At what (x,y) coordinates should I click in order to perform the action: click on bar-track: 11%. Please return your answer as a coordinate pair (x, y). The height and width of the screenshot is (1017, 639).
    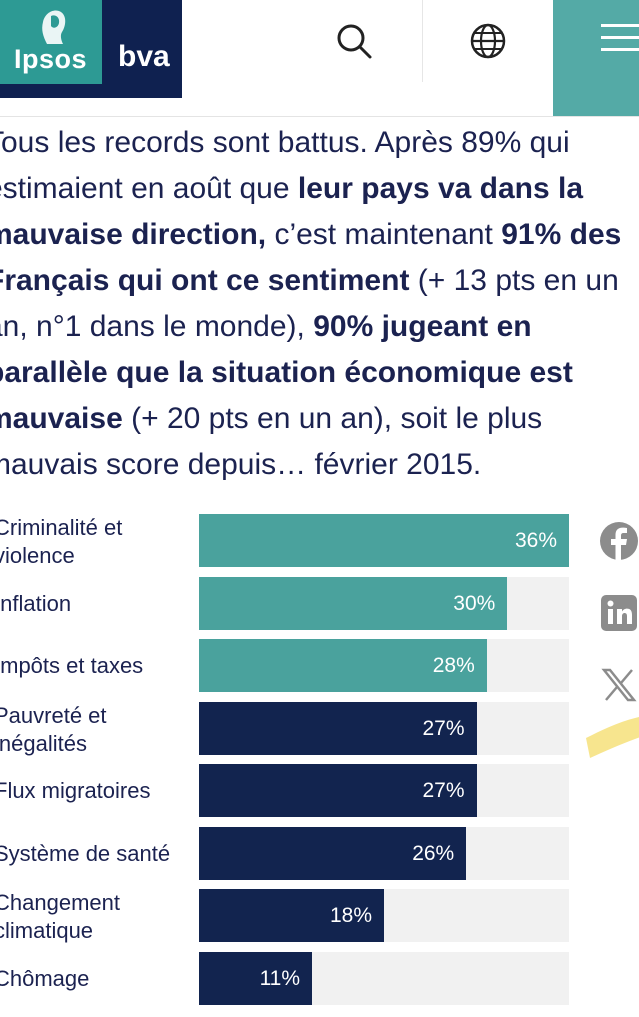
    Looking at the image, I should click on (384, 978).